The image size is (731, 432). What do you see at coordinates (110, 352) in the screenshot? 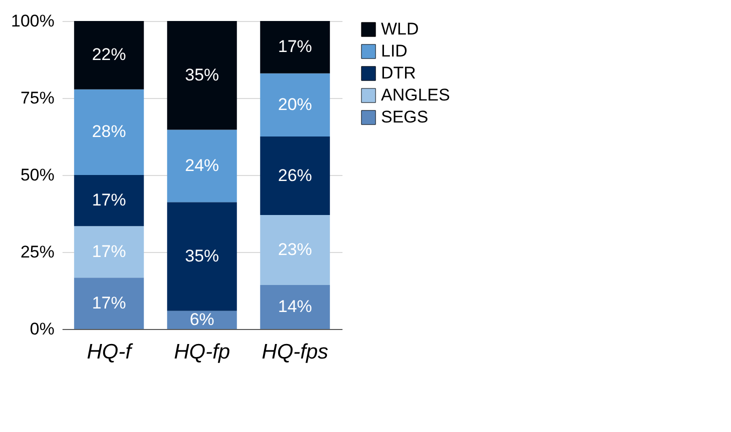
I see `x-tick-label: HQ-f` at bounding box center [110, 352].